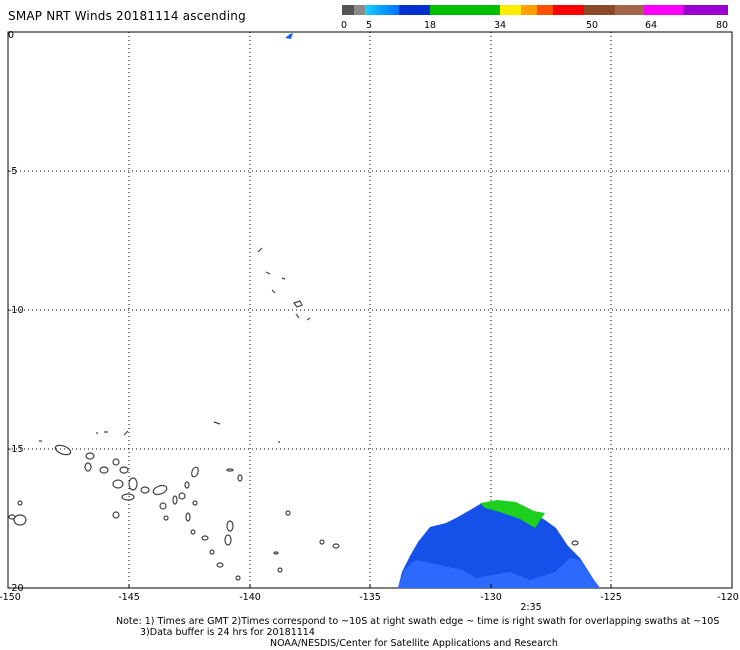 This screenshot has width=740, height=650. Describe the element at coordinates (430, 25) in the screenshot. I see `colorbar-label: 18` at that location.